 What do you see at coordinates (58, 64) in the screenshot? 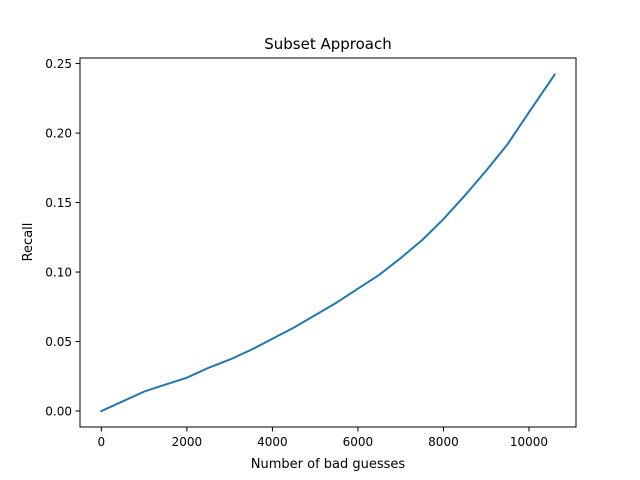
I see `y-tick-label: 0.25` at bounding box center [58, 64].